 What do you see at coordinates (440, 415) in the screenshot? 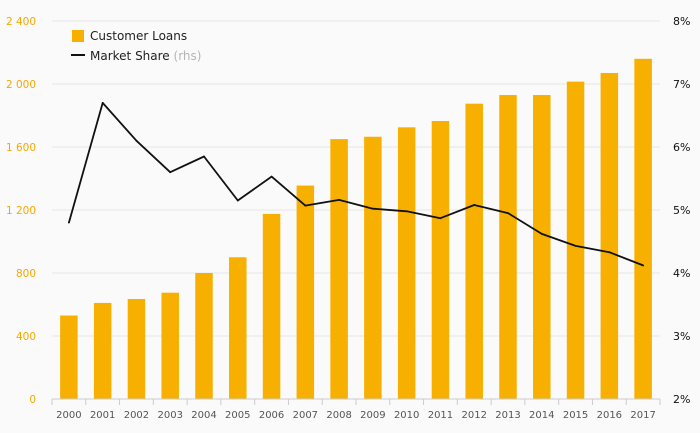
I see `x-axis-tick-label: 2011` at bounding box center [440, 415].